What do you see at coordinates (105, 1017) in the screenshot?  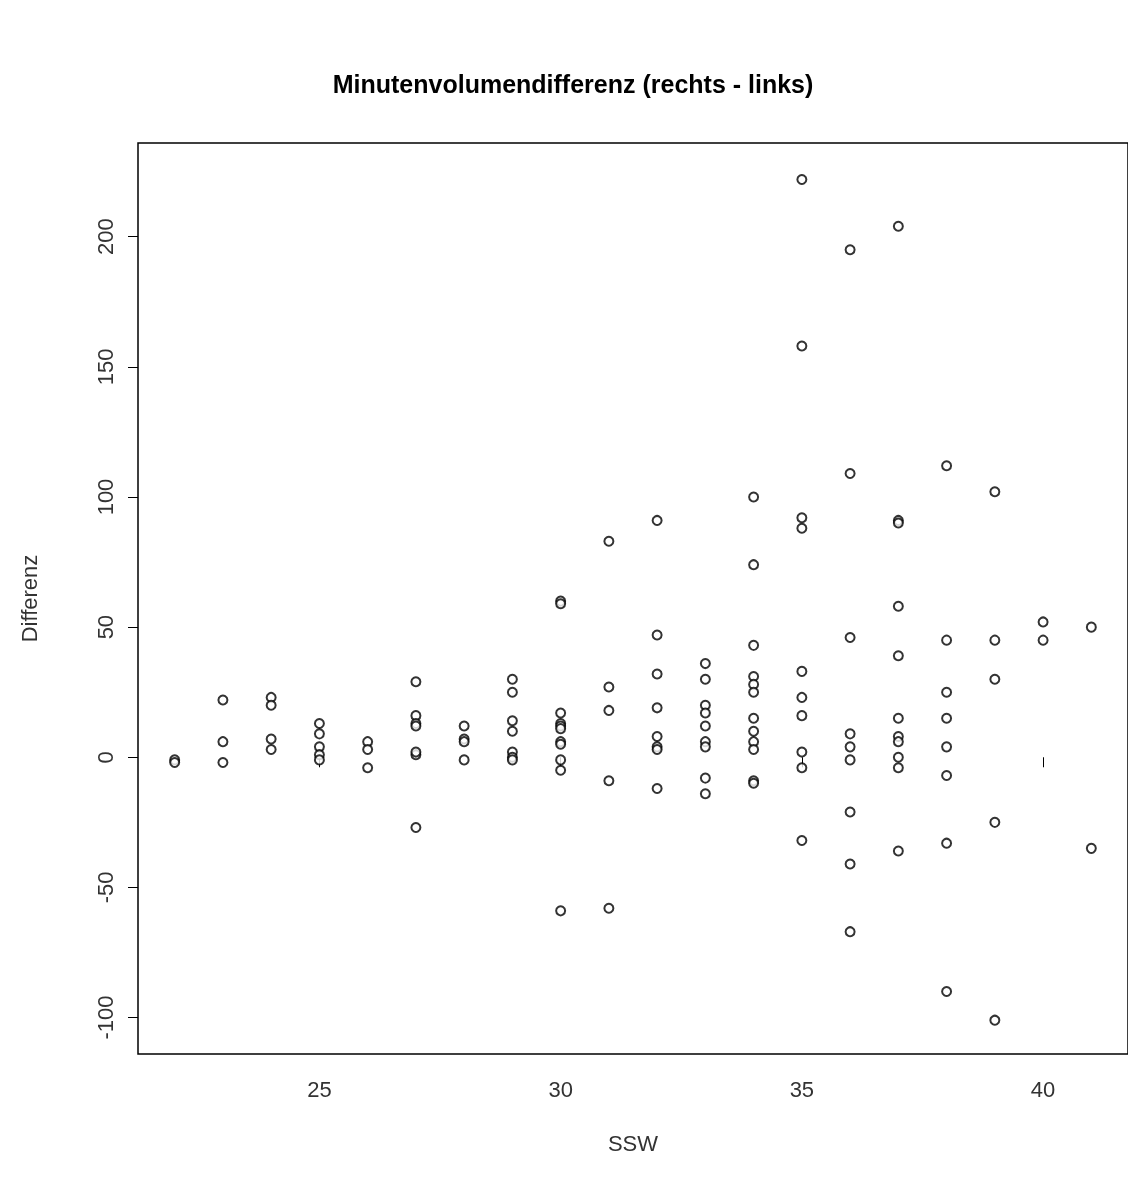 I see `y-tick-label: -100` at bounding box center [105, 1017].